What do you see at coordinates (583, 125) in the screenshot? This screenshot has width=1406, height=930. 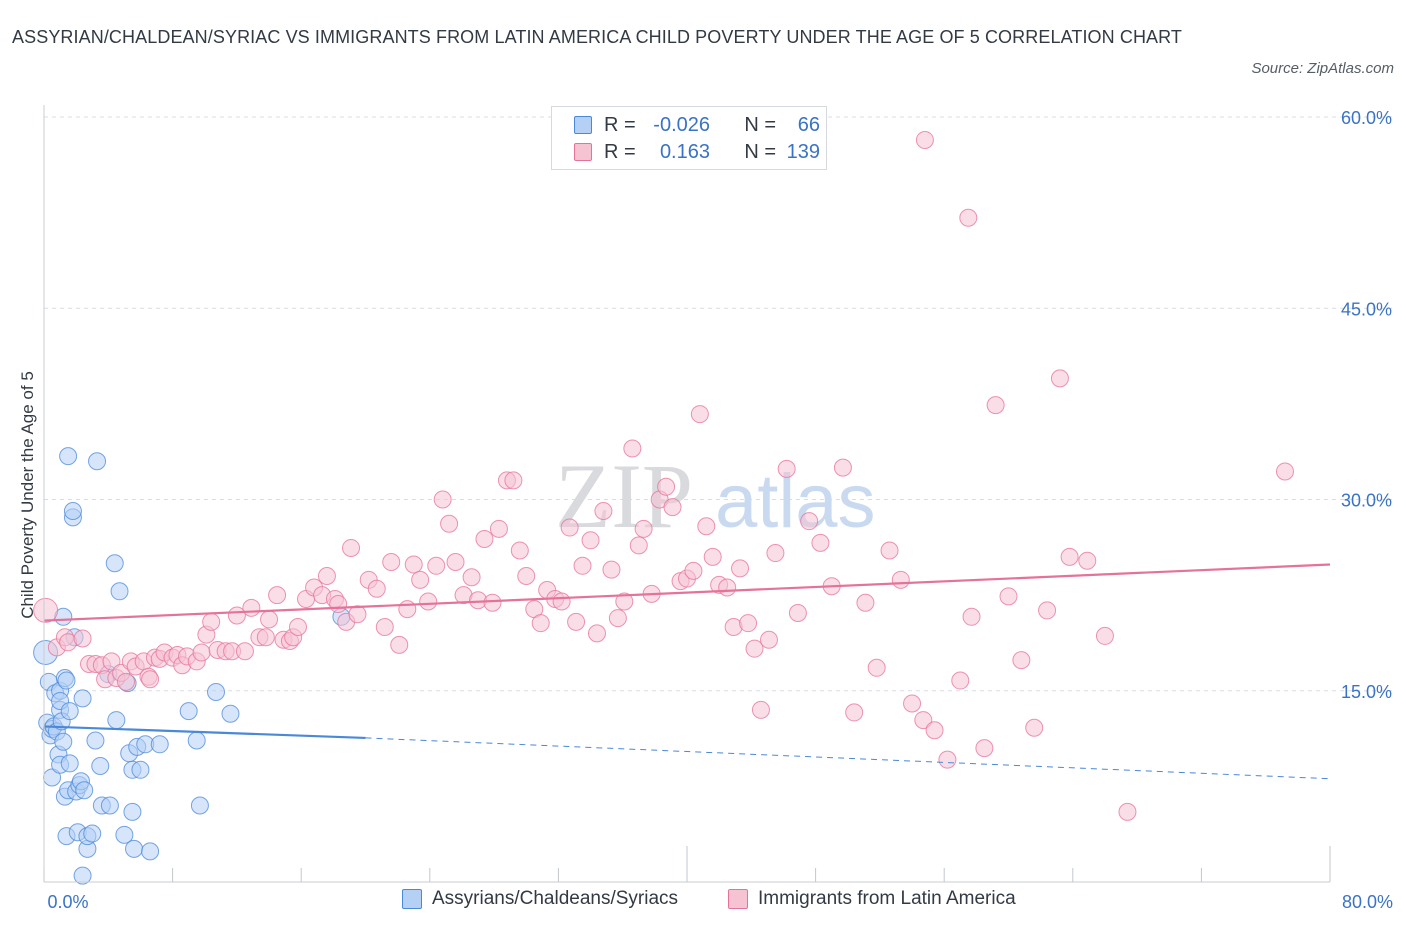 I see `stats-swatch-blue` at bounding box center [583, 125].